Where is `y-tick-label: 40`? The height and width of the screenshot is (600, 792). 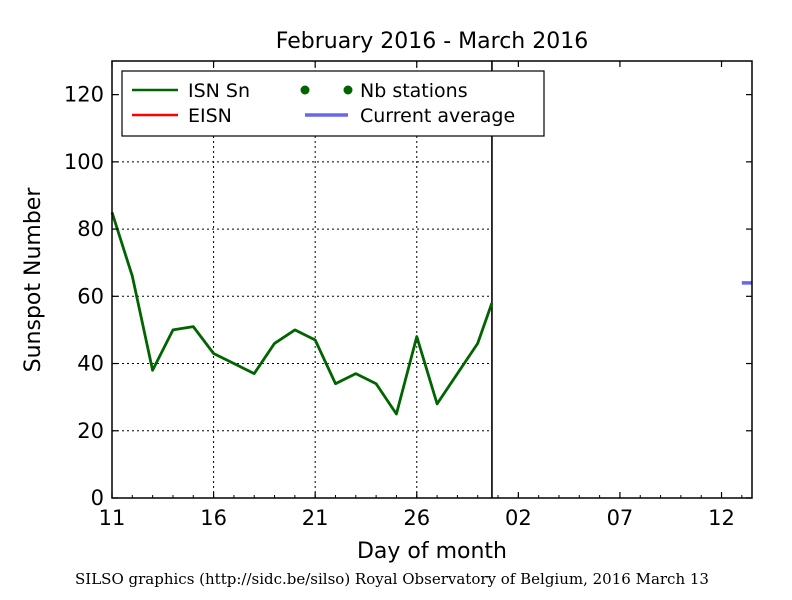
y-tick-label: 40 is located at coordinates (90, 364).